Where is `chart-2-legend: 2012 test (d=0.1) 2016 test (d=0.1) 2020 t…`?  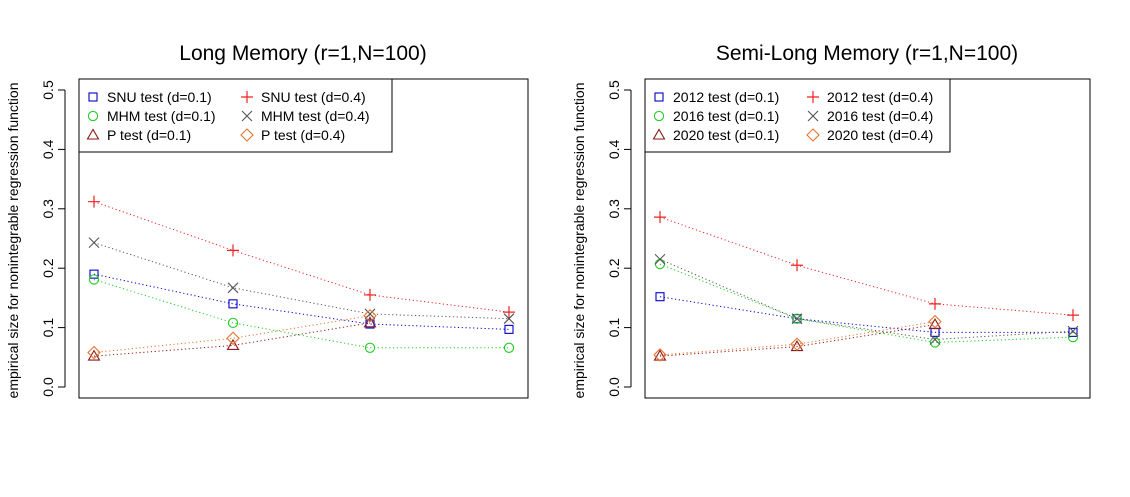
chart-2-legend: 2012 test (d=0.1) 2016 test (d=0.1) 2020 t… is located at coordinates (797, 115).